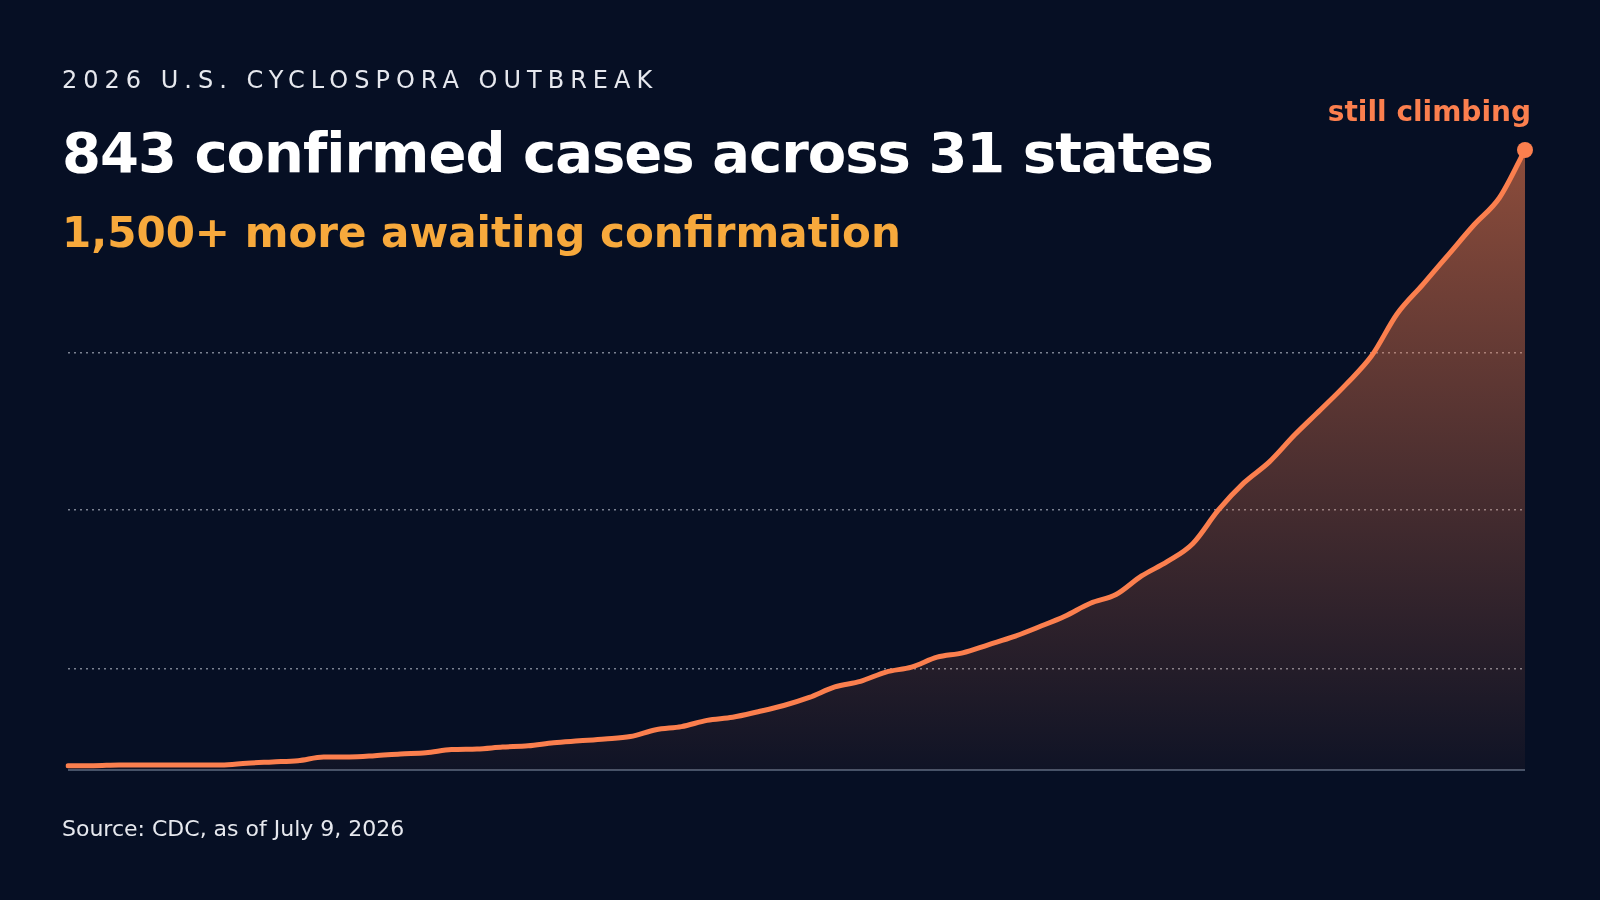  Describe the element at coordinates (233, 828) in the screenshot. I see `source-note: Source: CDC, as of July 9, 2026` at that location.